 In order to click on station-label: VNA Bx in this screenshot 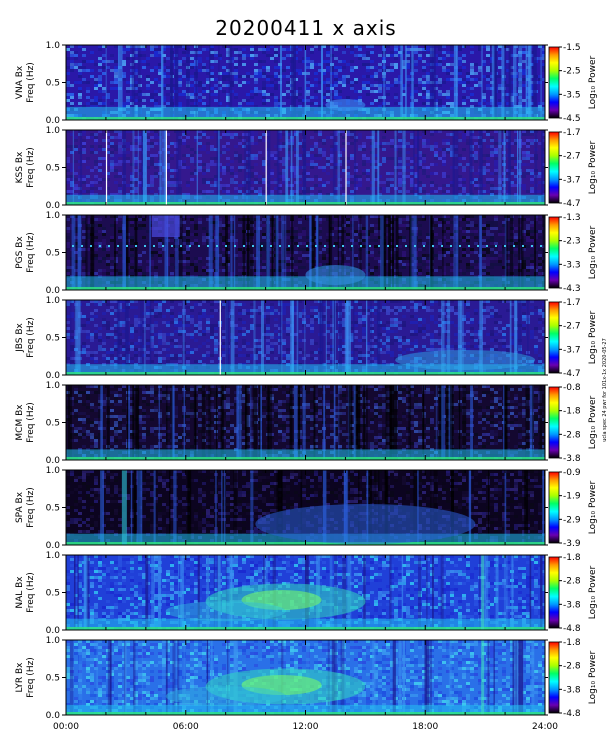, I will do `click(20, 82)`.